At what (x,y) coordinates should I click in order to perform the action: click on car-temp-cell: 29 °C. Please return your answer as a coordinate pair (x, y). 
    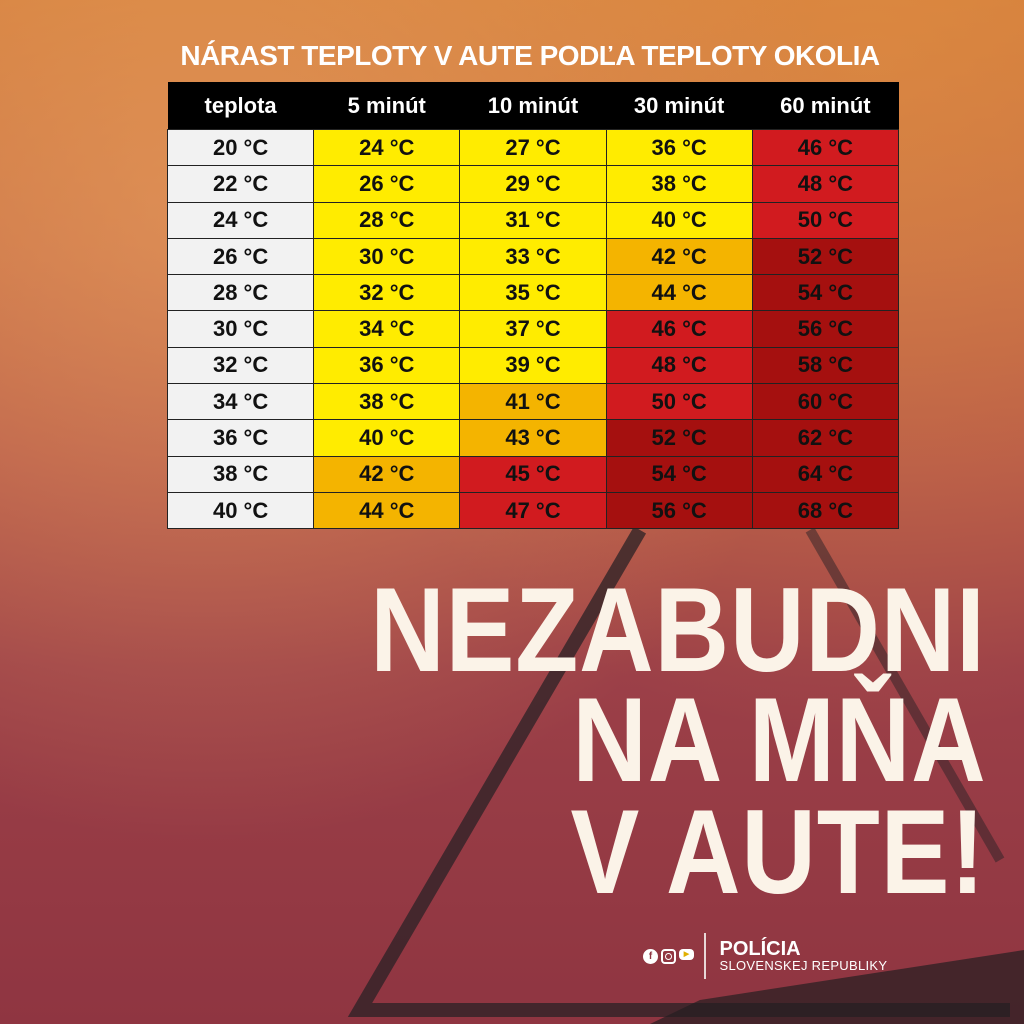
    Looking at the image, I should click on (533, 184).